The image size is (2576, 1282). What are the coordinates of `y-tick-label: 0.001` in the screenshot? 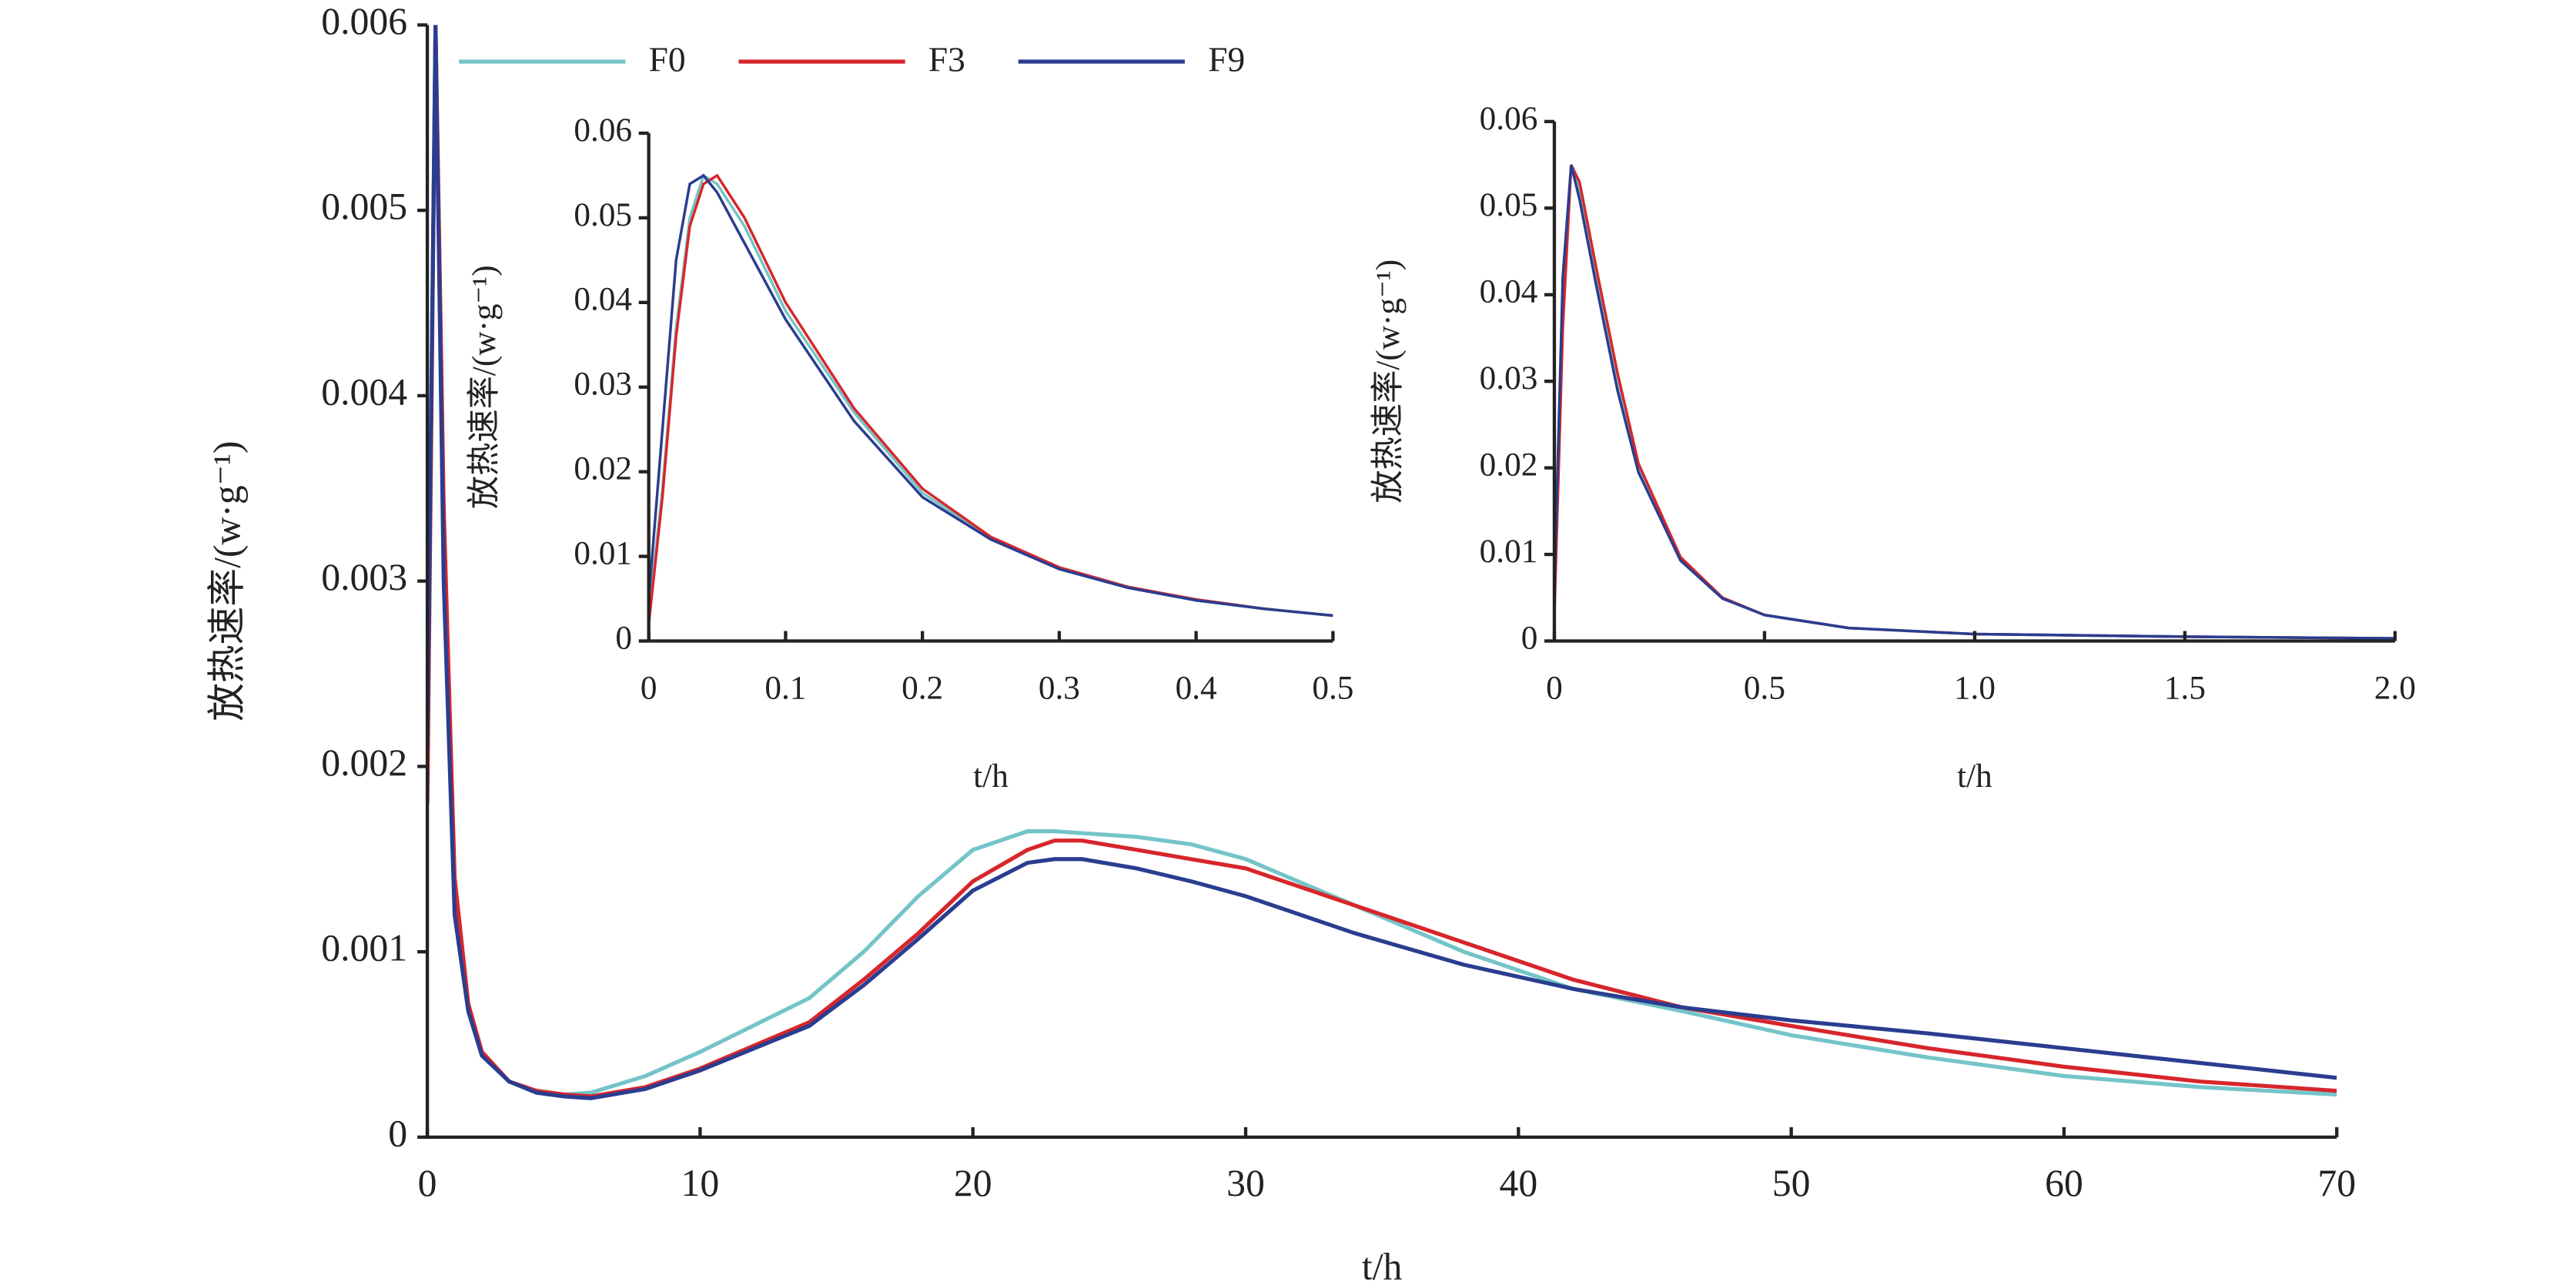 It's located at (364, 948).